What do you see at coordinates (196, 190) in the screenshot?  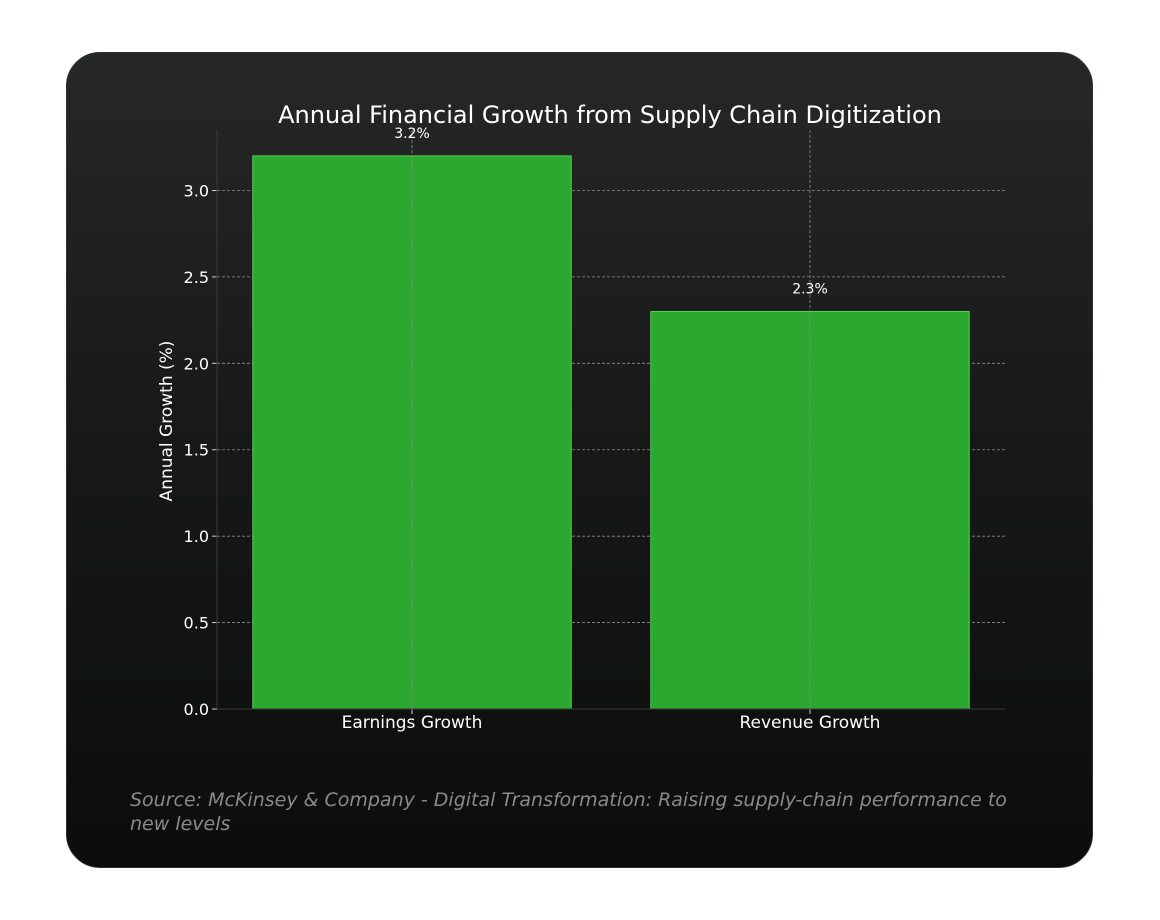 I see `y-tick-label: 3.0` at bounding box center [196, 190].